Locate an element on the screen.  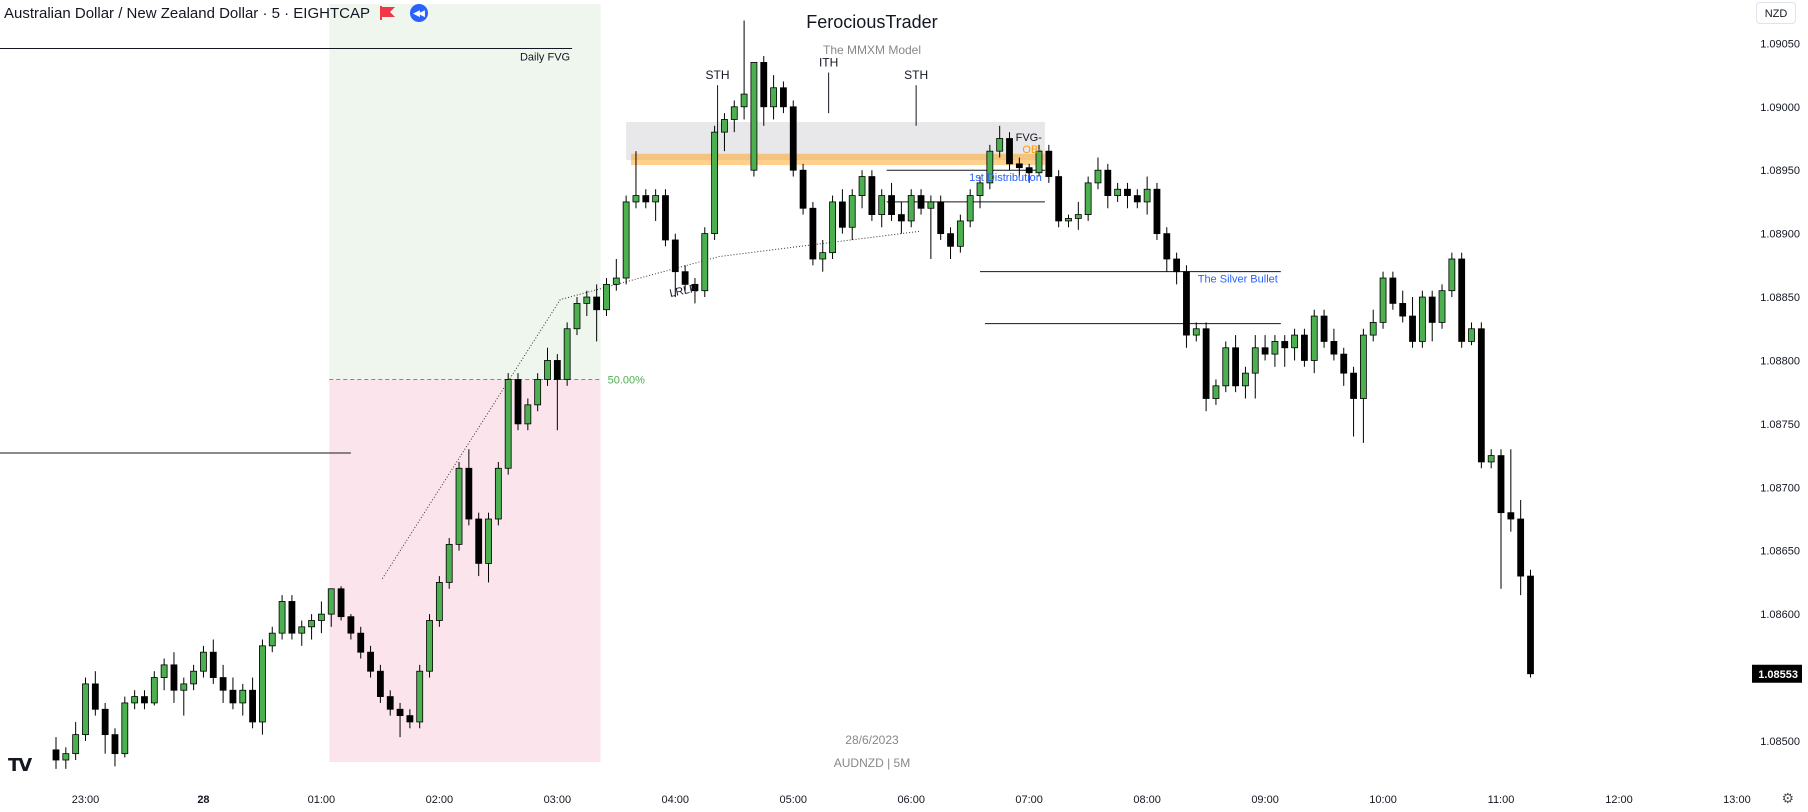
tradingview-logo-icon: TV is located at coordinates (20, 765).